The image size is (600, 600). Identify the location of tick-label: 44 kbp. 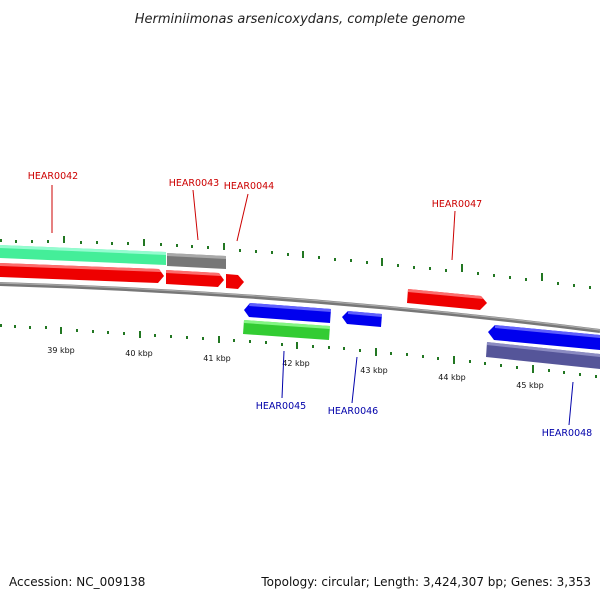
(452, 377).